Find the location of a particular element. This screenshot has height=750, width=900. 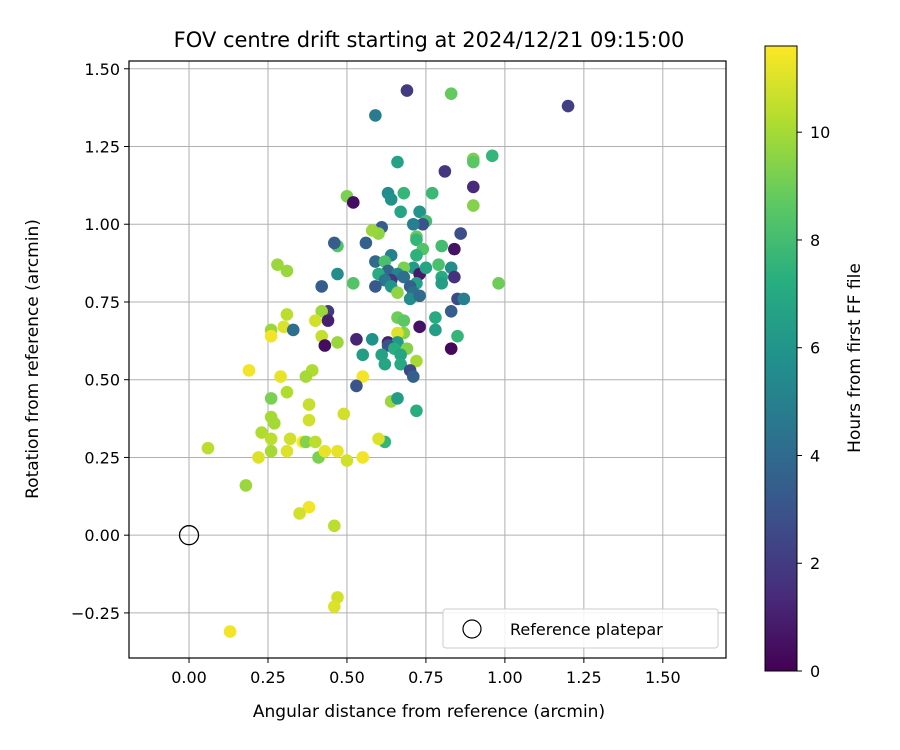

legend-label: Reference platepar is located at coordinates (586, 629).